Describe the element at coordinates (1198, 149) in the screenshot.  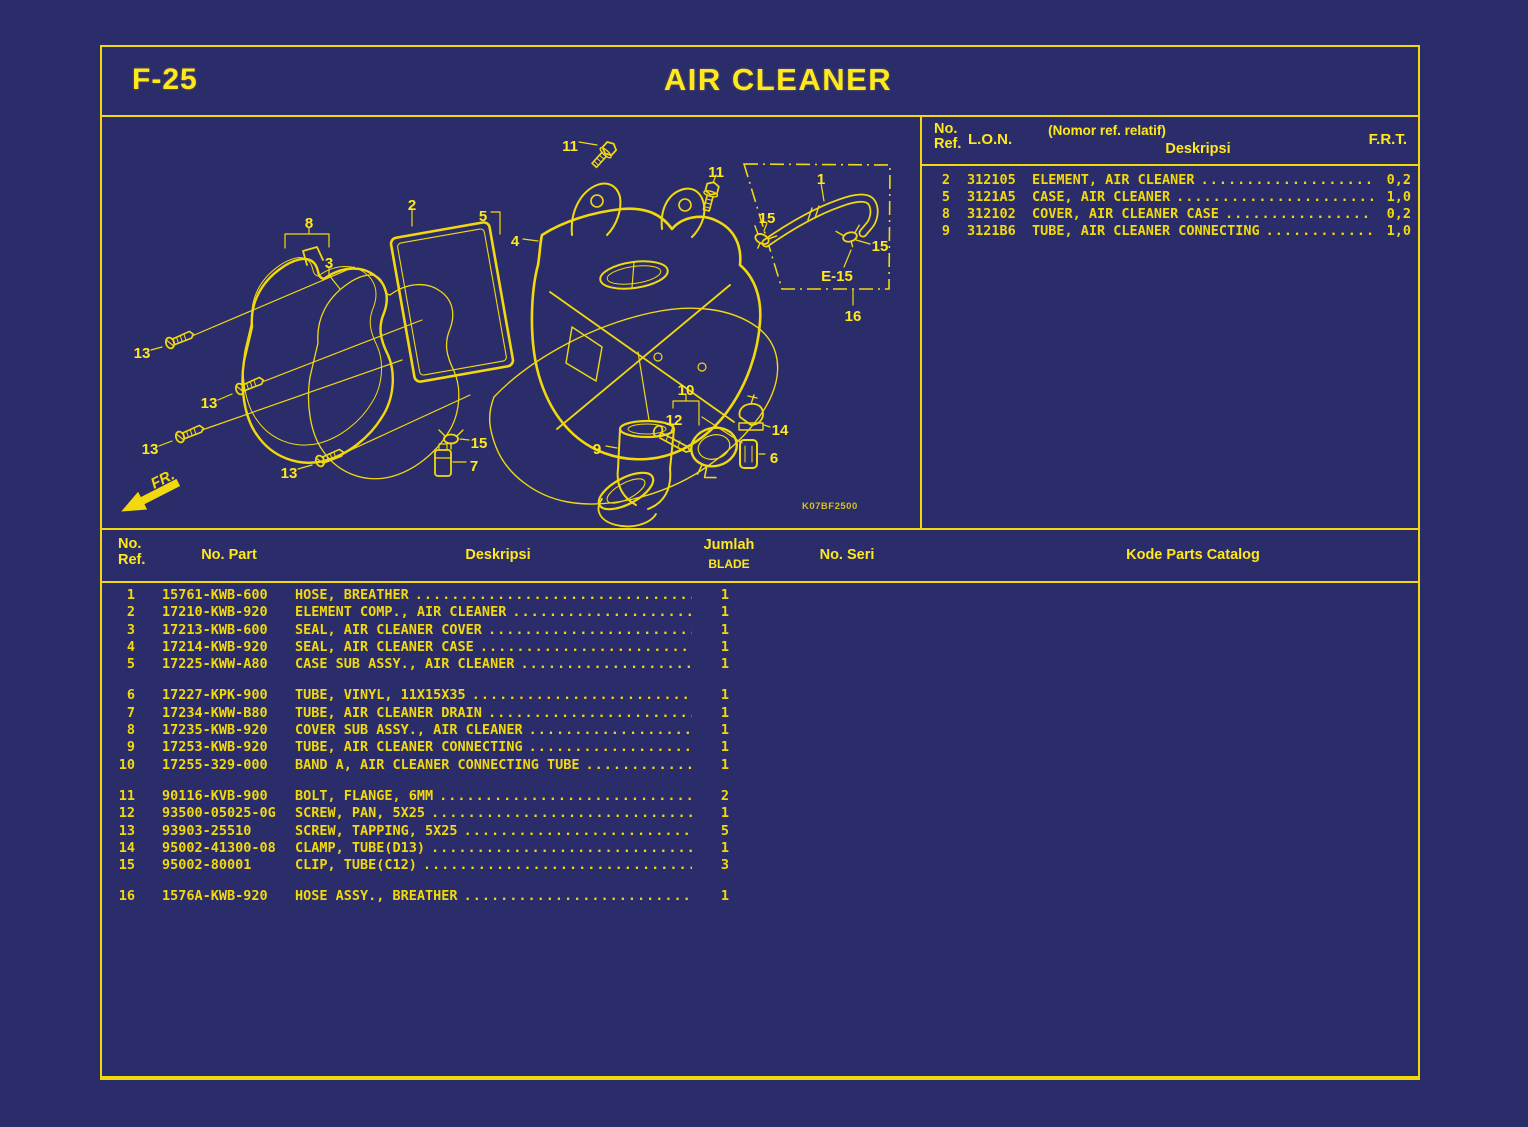
I see `col-deskripsi: Deskripsi` at that location.